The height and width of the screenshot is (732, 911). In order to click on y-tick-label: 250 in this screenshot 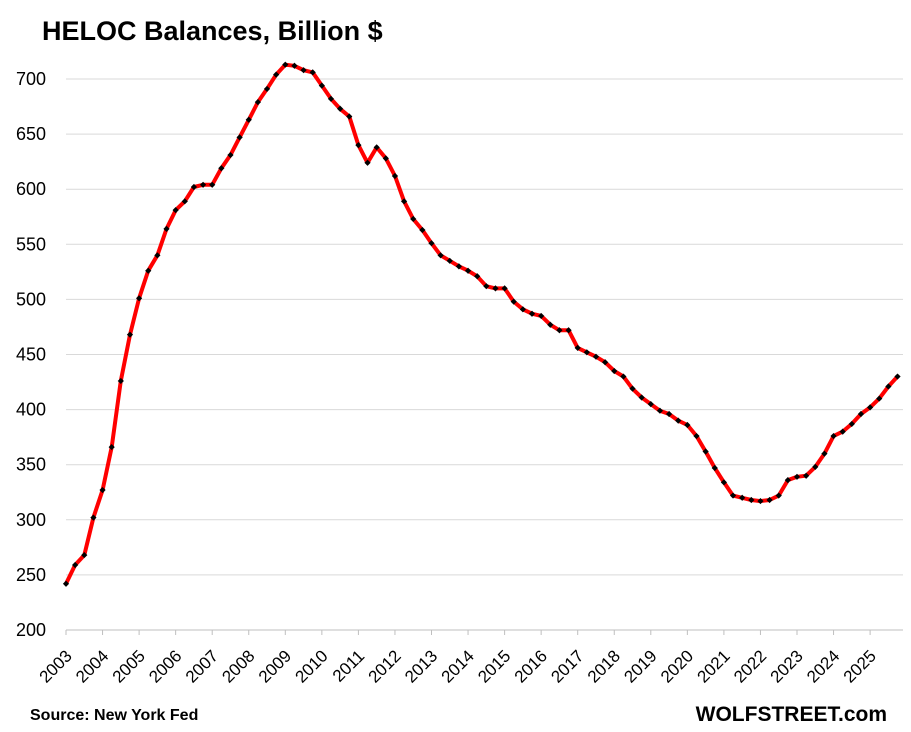, I will do `click(31, 575)`.